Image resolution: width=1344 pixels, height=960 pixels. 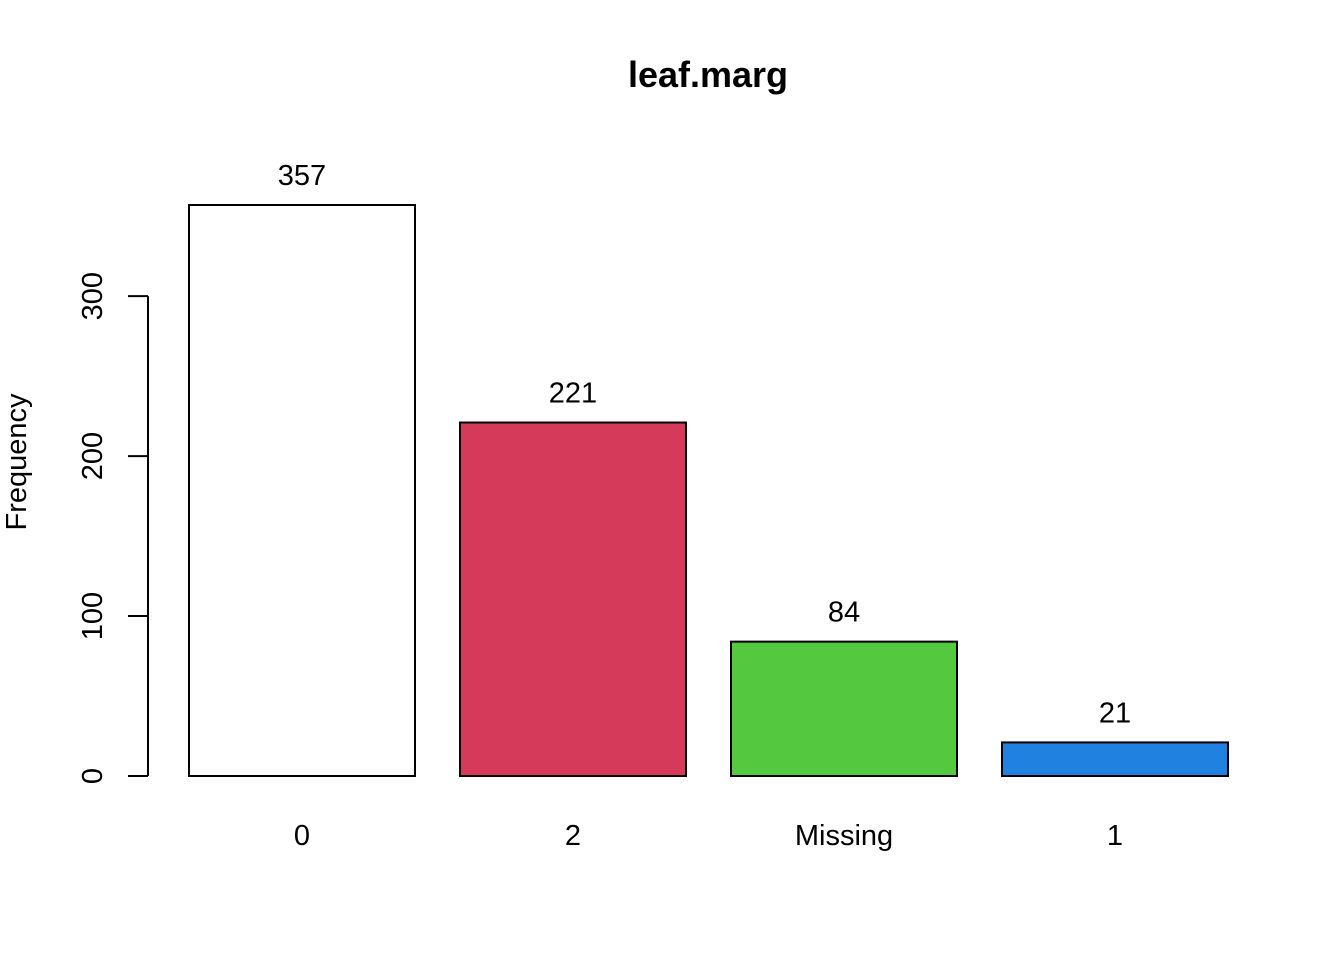 What do you see at coordinates (708, 74) in the screenshot?
I see `chart-title: leaf.marg` at bounding box center [708, 74].